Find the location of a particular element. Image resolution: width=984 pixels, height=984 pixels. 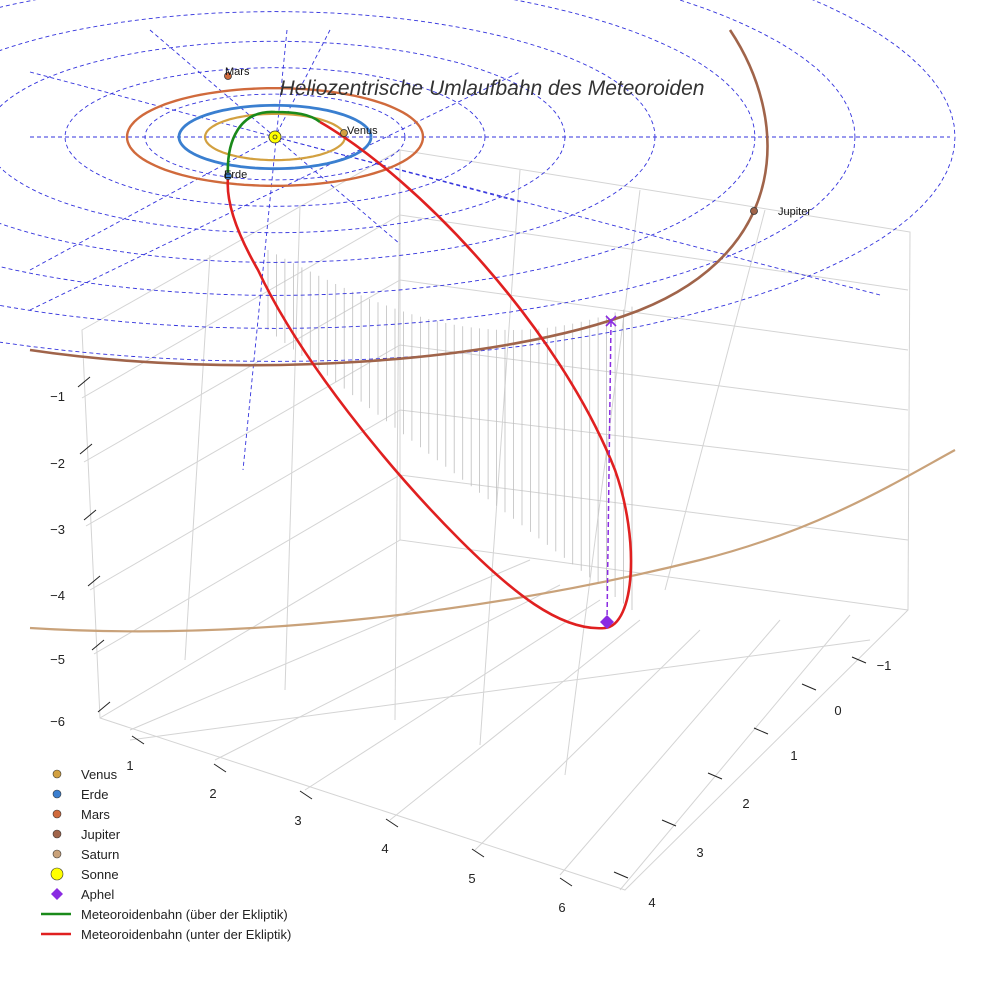

y-axis-ticks: −1 0 1 2 3 4 is located at coordinates (752, 783).